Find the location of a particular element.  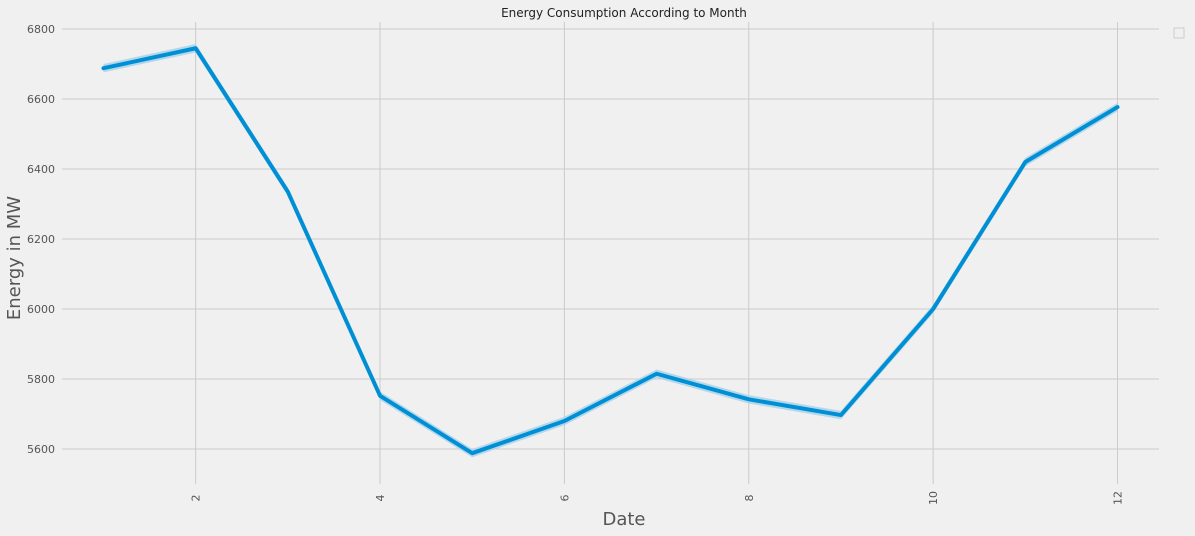

y-tick-label: 6800 is located at coordinates (41, 29).